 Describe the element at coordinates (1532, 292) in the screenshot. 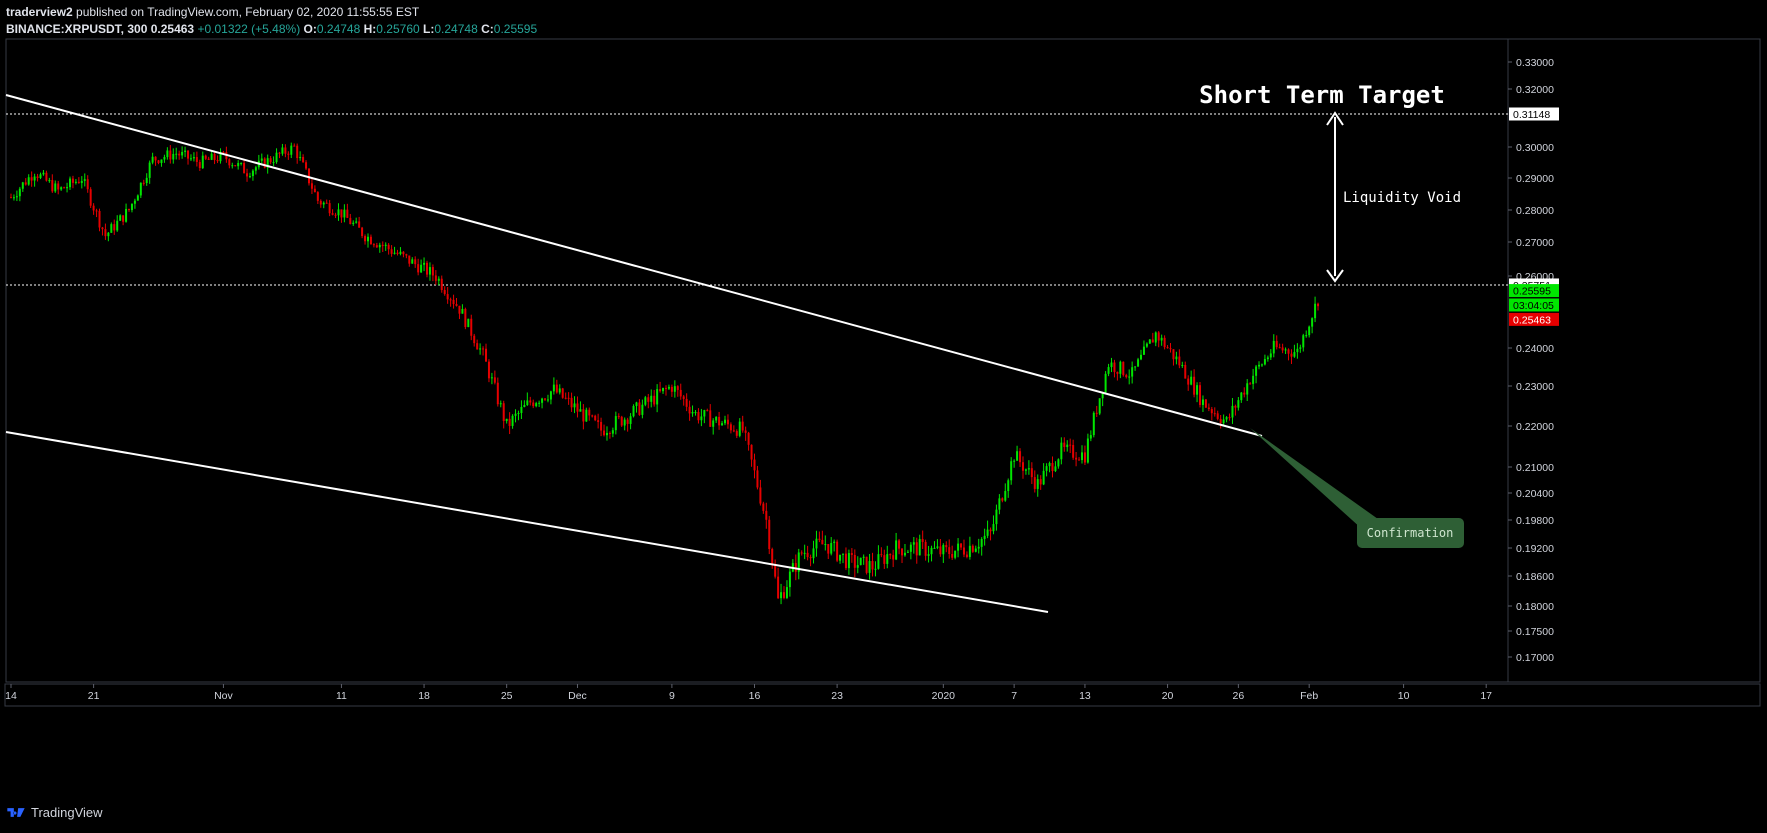

I see `price-tag-label: 0.25595` at that location.